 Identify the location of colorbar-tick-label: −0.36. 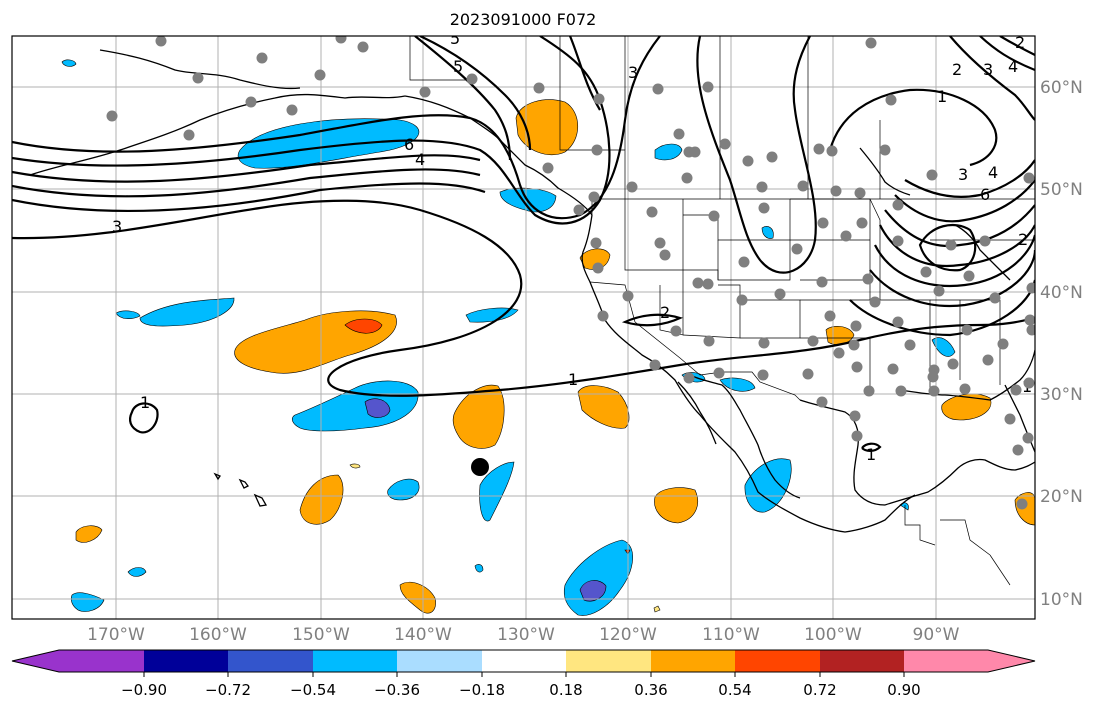
(397, 690).